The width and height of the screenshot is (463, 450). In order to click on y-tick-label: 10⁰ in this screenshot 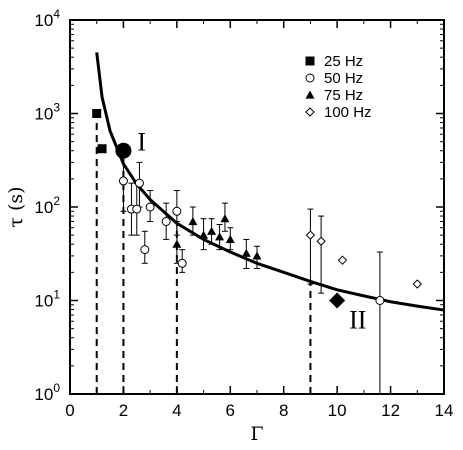, I will do `click(47, 392)`.